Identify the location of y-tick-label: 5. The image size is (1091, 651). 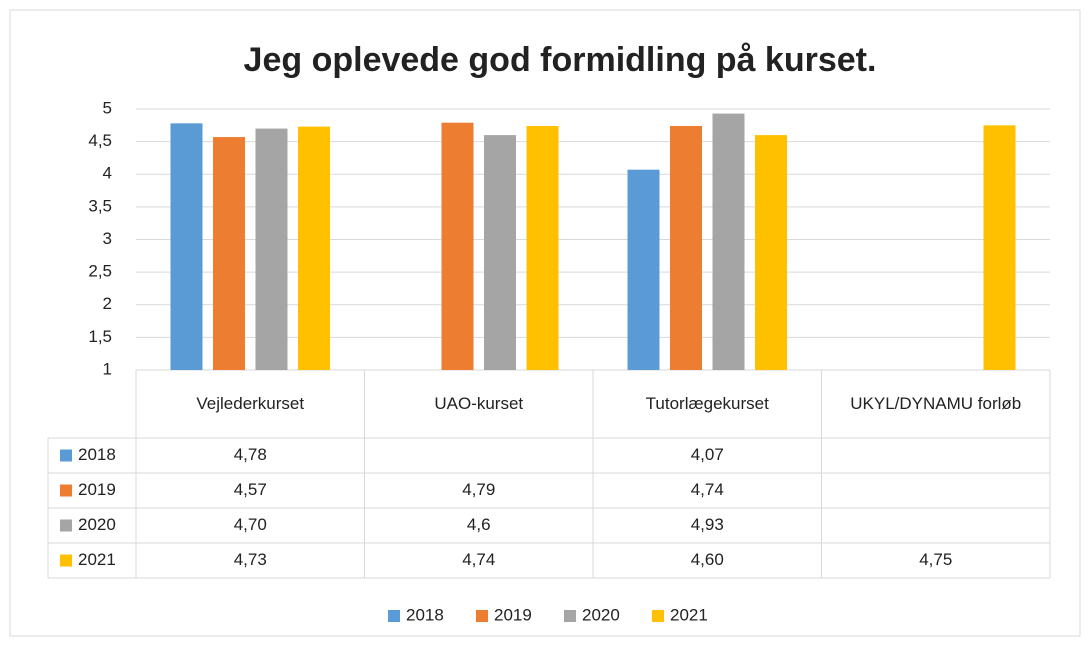
(107, 107).